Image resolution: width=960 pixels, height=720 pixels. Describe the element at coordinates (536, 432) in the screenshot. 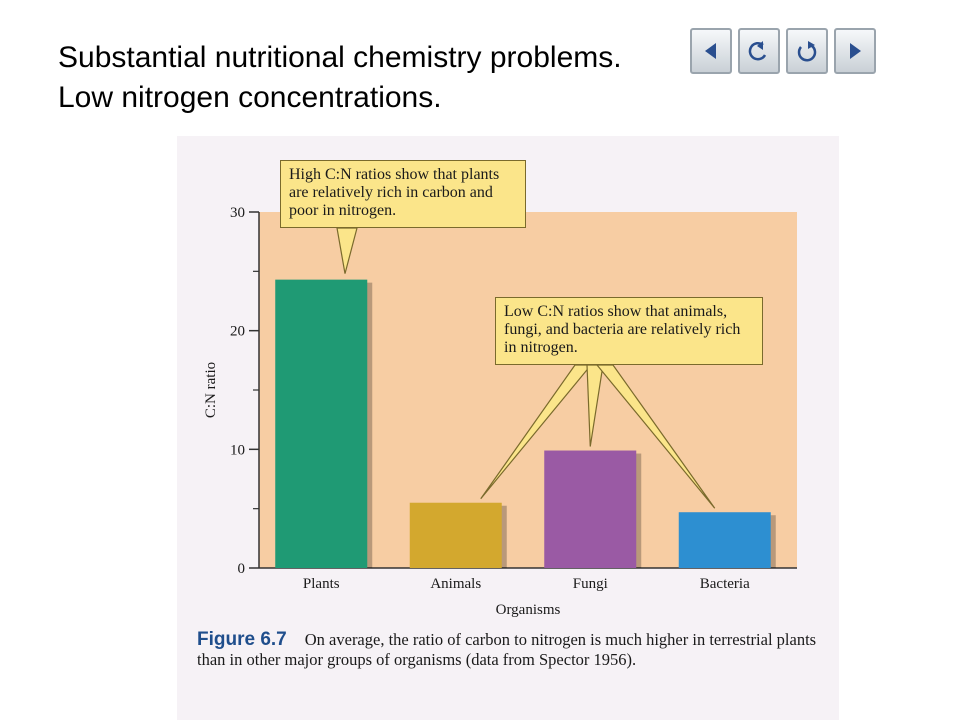

I see `pointer-to-animals` at that location.